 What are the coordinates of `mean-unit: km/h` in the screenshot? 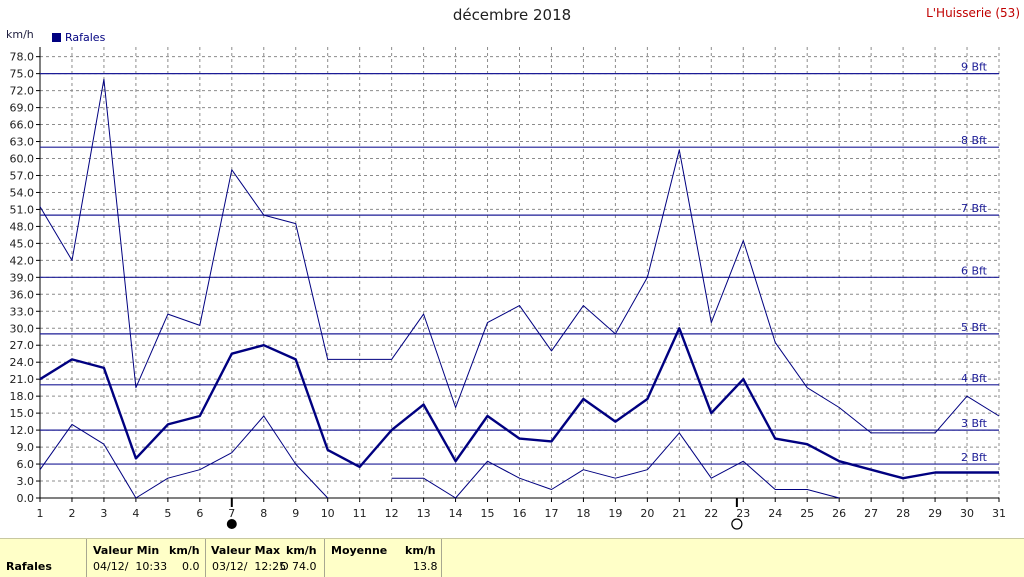 It's located at (420, 550).